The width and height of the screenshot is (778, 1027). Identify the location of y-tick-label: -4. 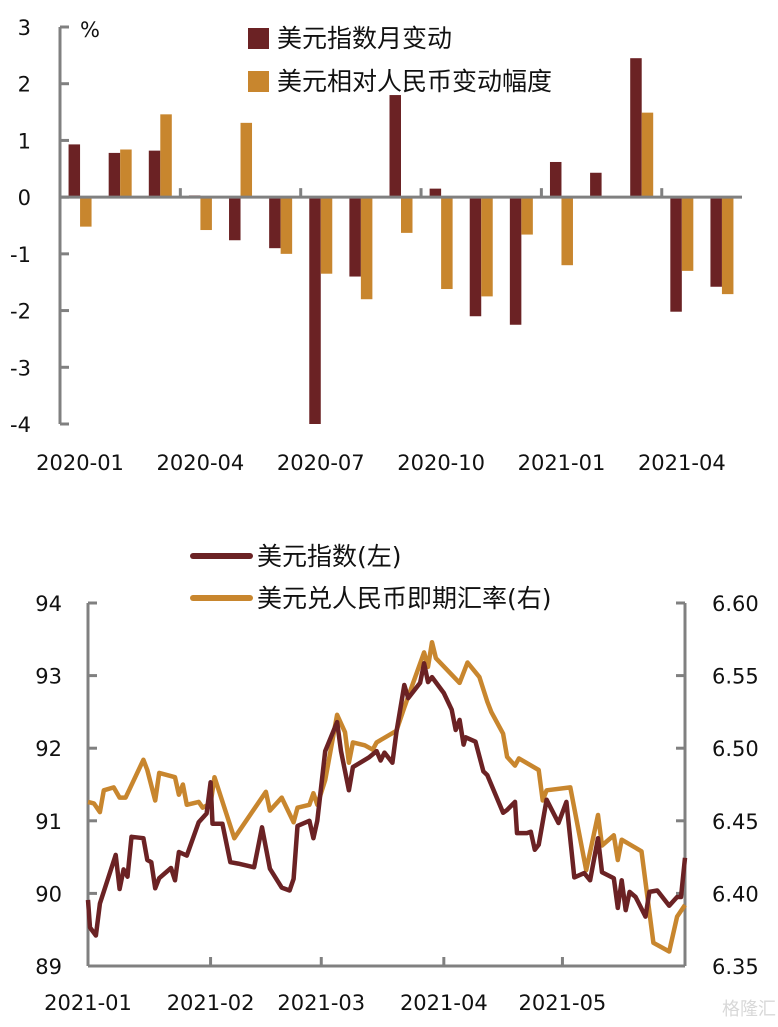
(20, 425).